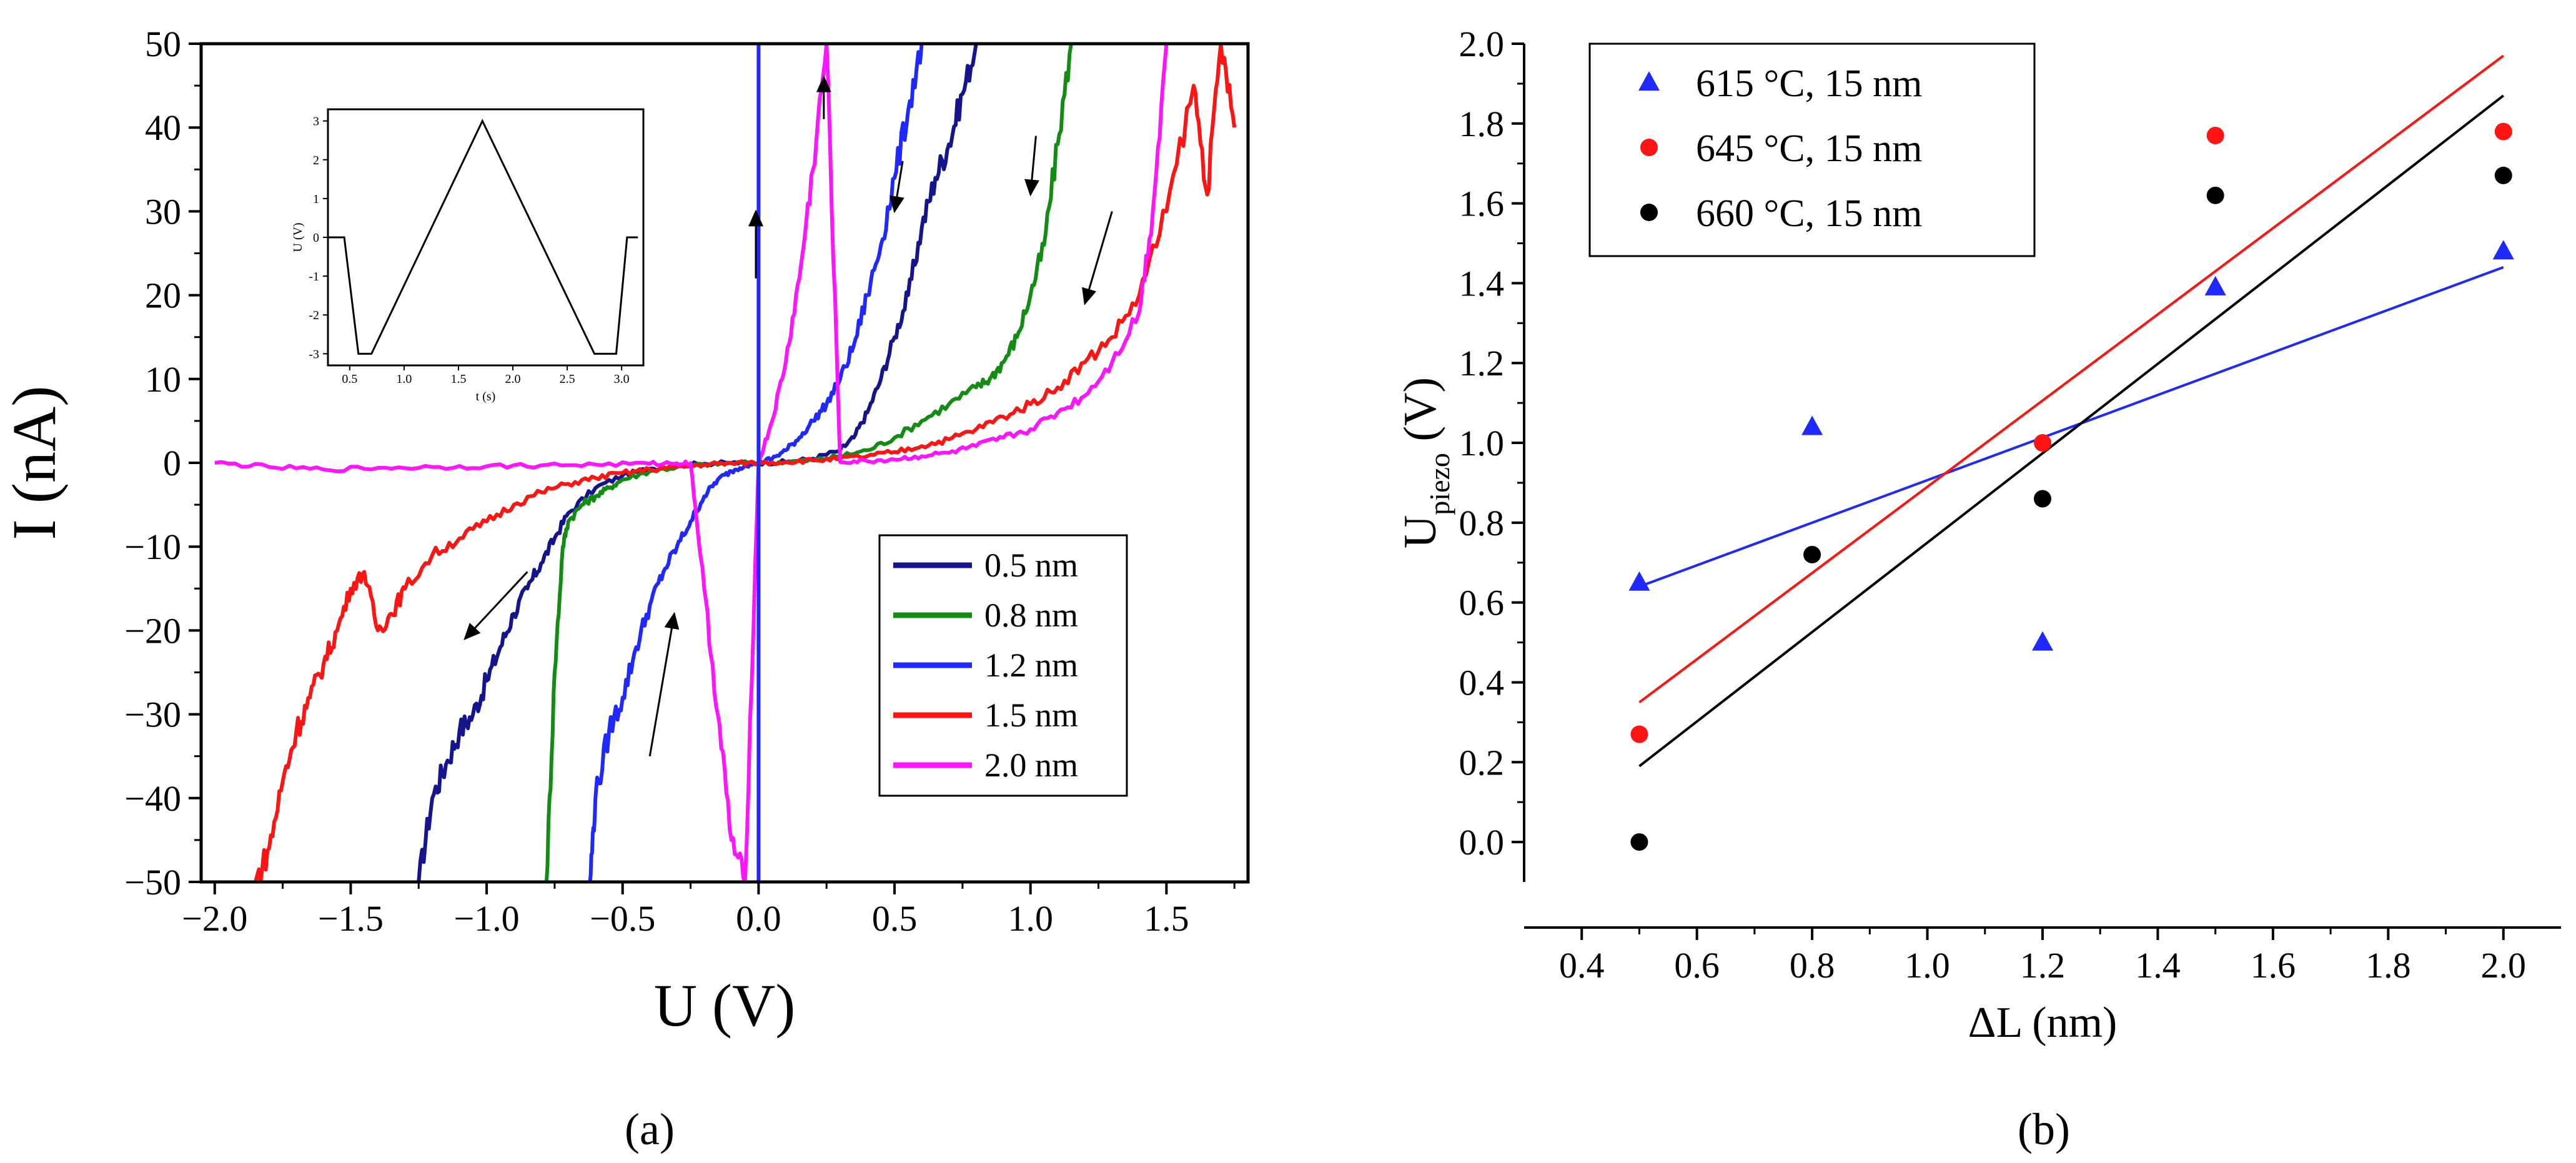  I want to click on inset-y-tick-label: -1, so click(314, 277).